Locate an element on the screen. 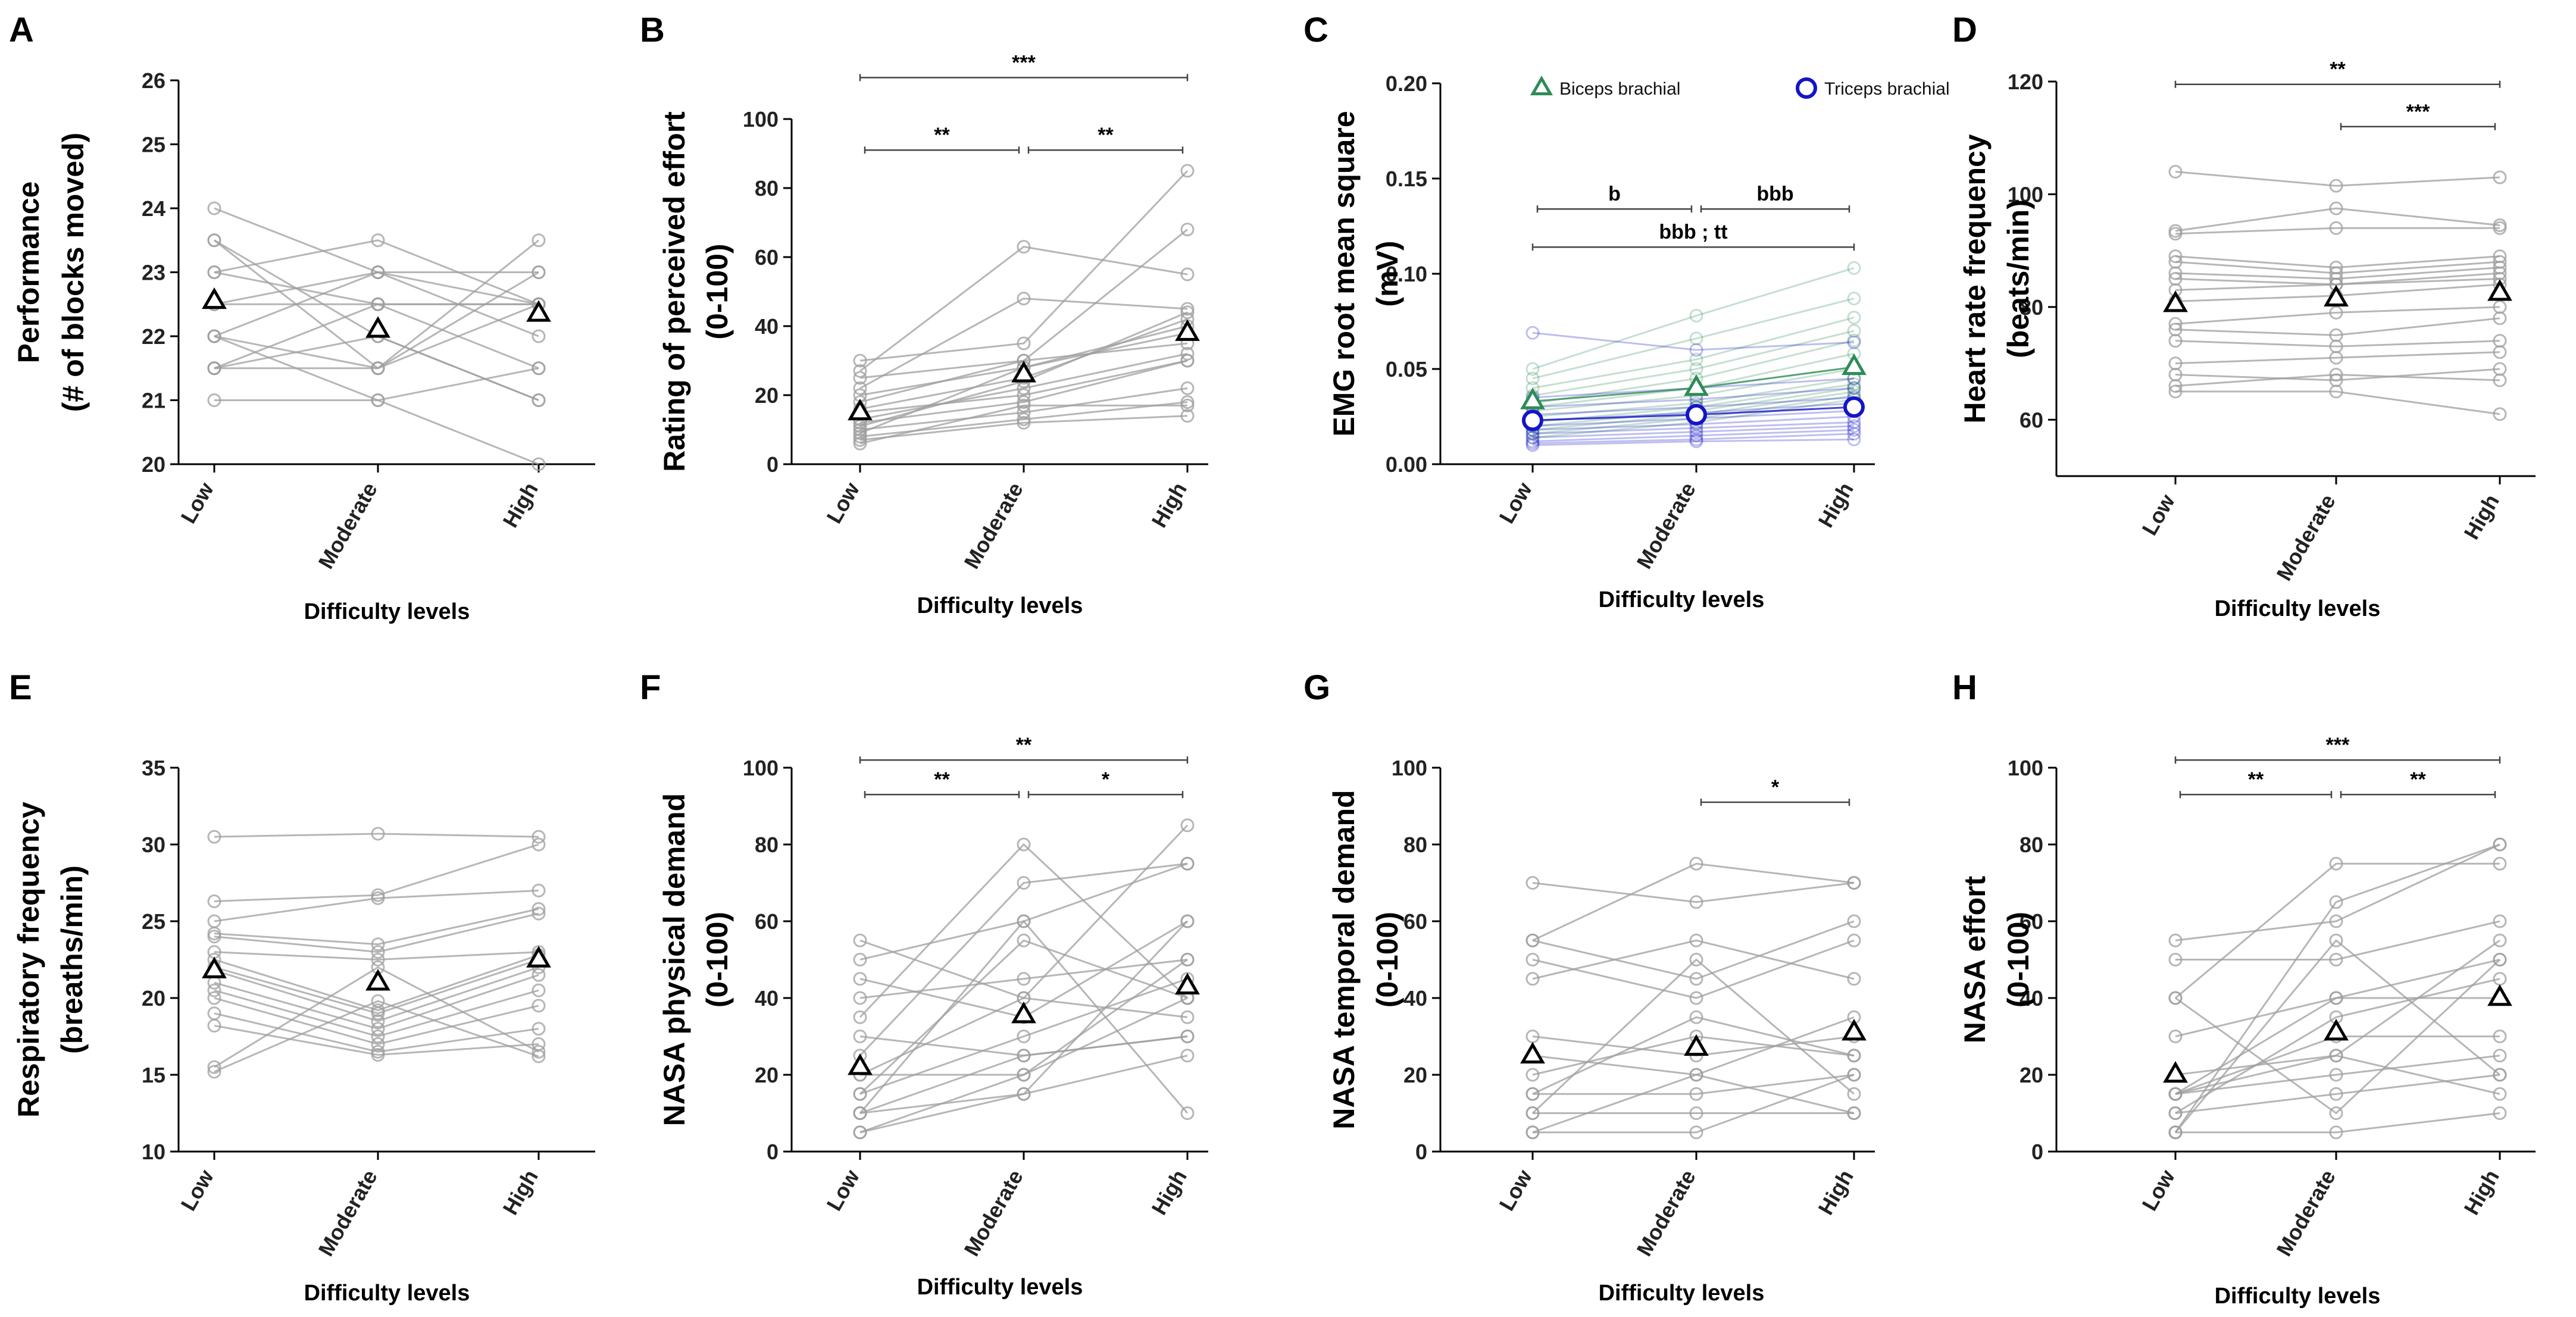 This screenshot has height=1317, width=2576. y-tick-label: 100 is located at coordinates (2025, 768).